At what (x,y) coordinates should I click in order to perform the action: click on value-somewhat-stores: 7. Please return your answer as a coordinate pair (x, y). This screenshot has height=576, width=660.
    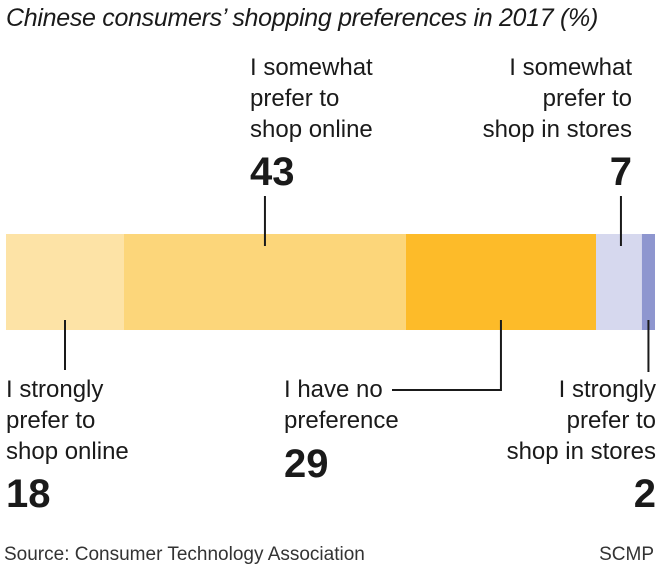
    Looking at the image, I should click on (620, 172).